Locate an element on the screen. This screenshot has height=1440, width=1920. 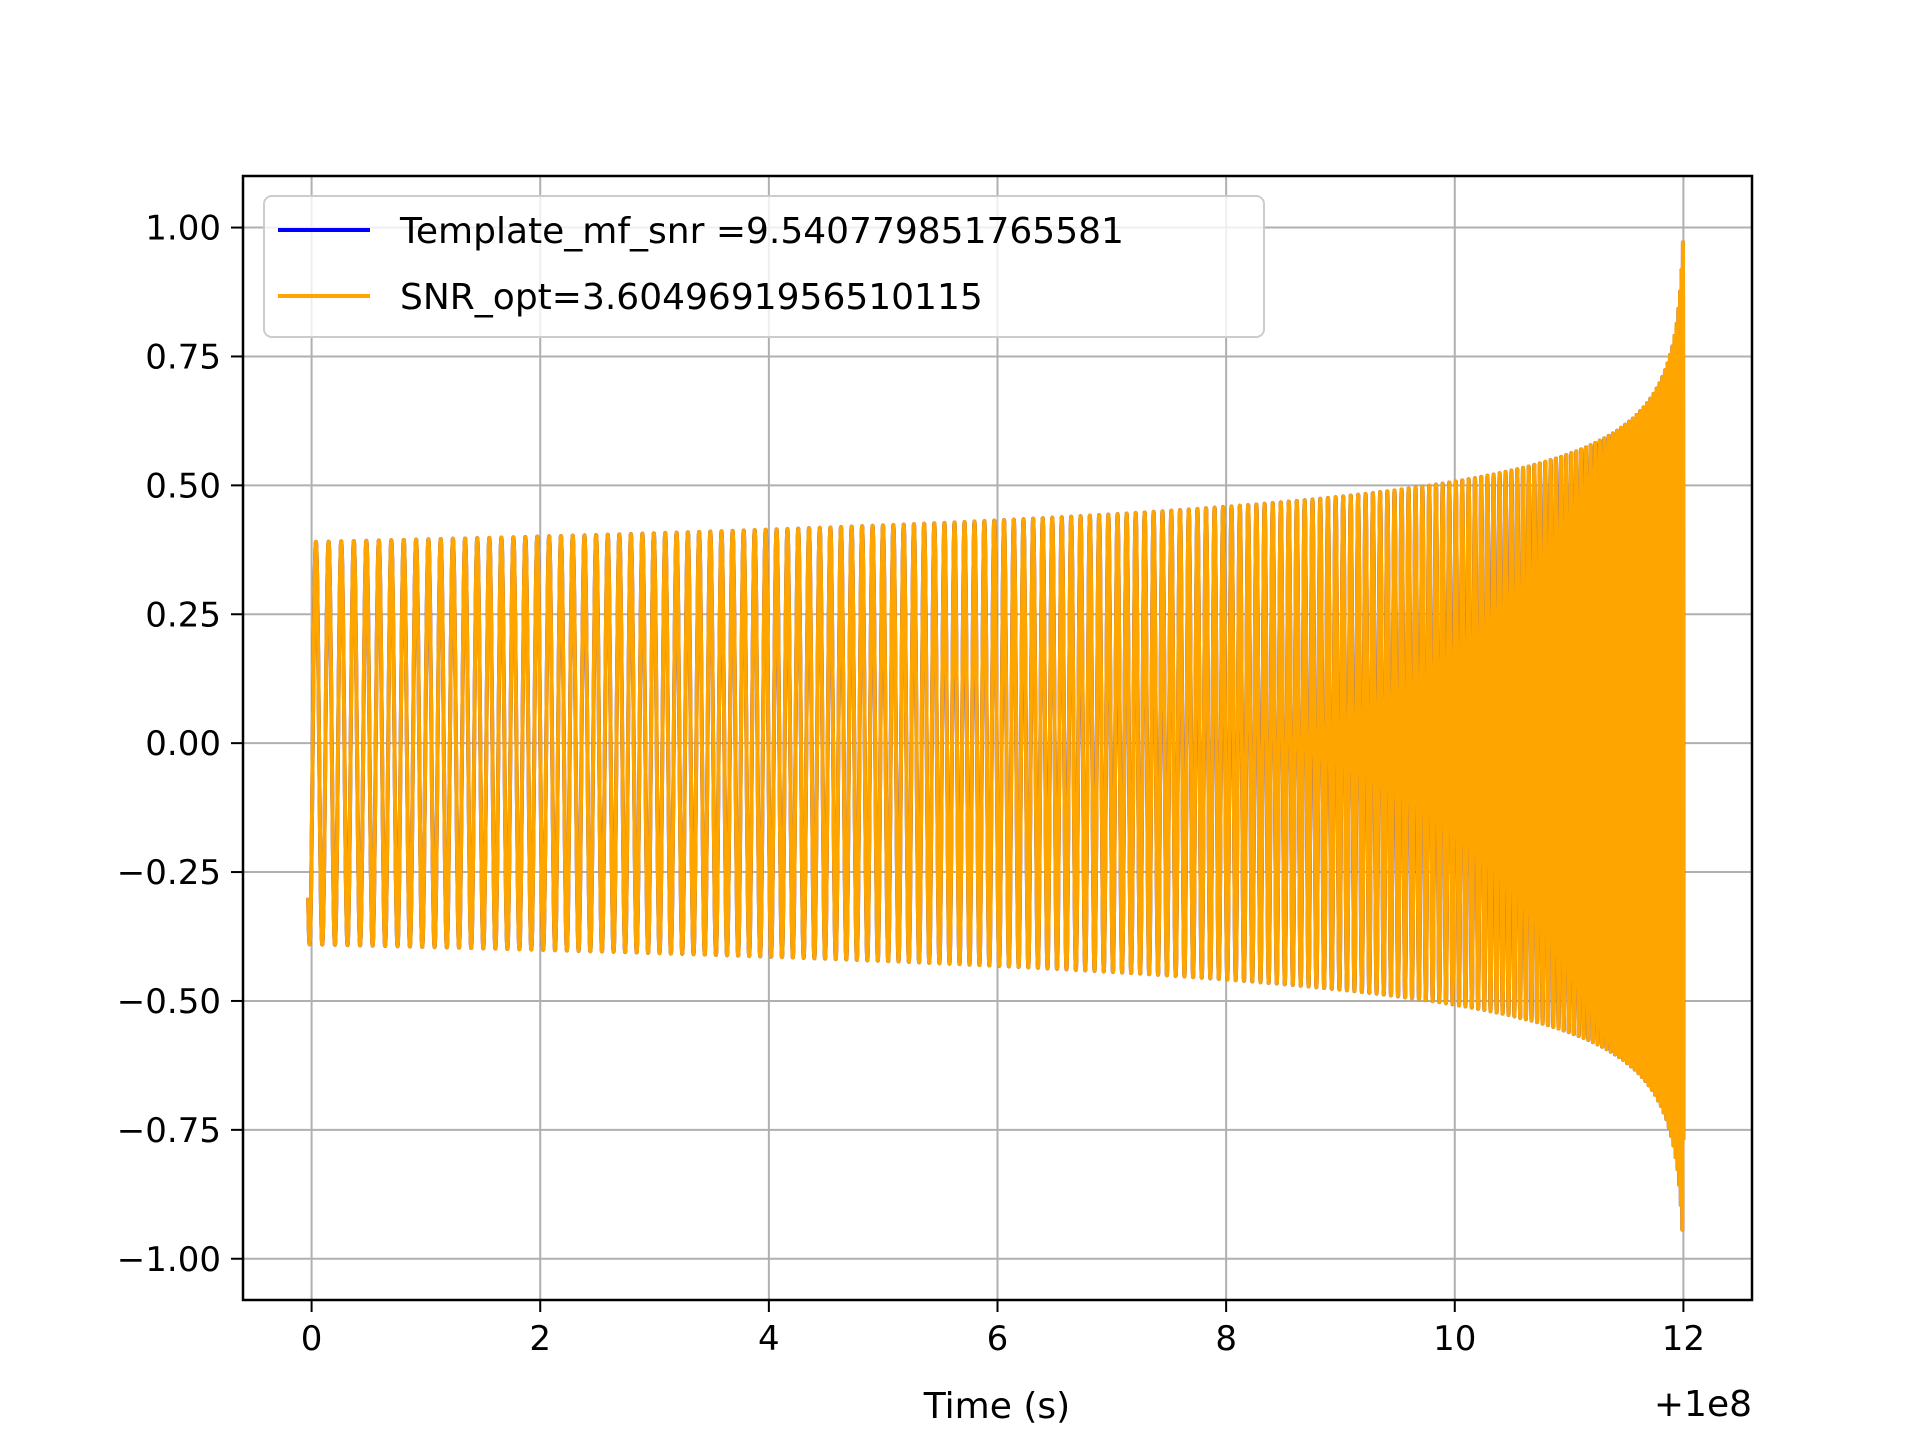
legend-box is located at coordinates (764, 266).